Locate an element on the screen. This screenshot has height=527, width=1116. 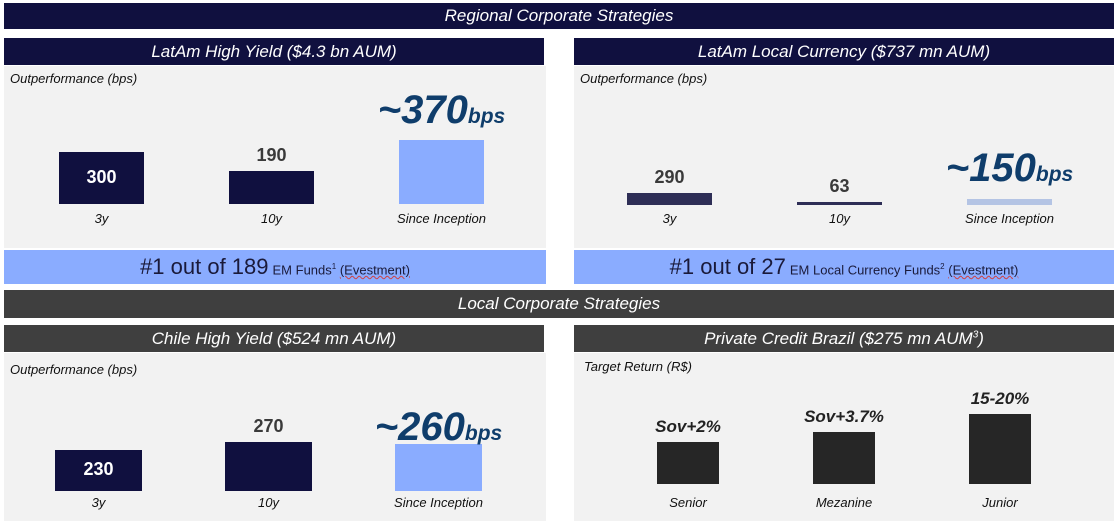
data-label: 290 is located at coordinates (669, 176).